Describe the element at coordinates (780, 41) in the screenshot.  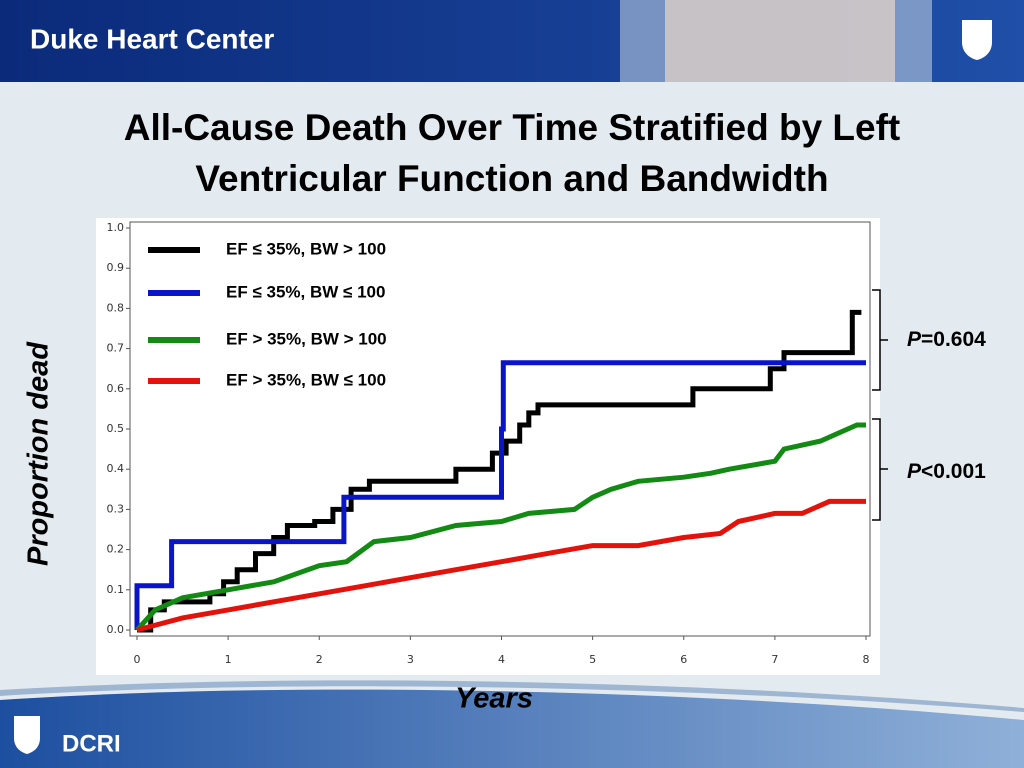
I see `header-photo-detail` at that location.